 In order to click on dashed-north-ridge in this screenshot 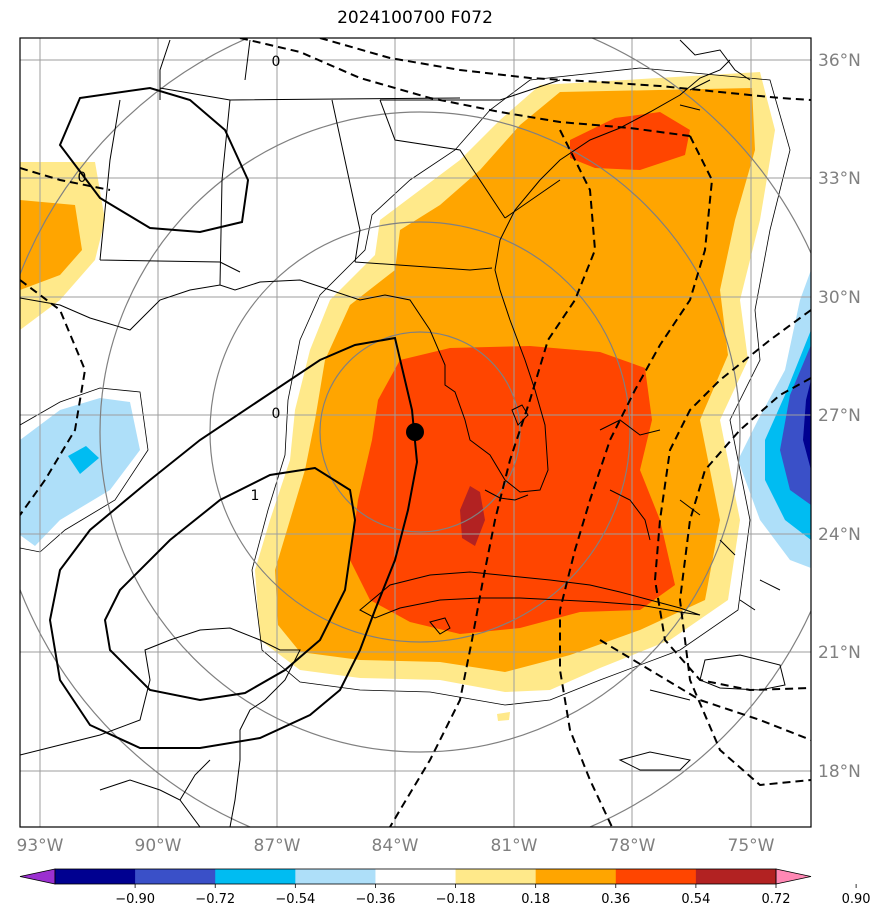, I will do `click(465, 87)`.